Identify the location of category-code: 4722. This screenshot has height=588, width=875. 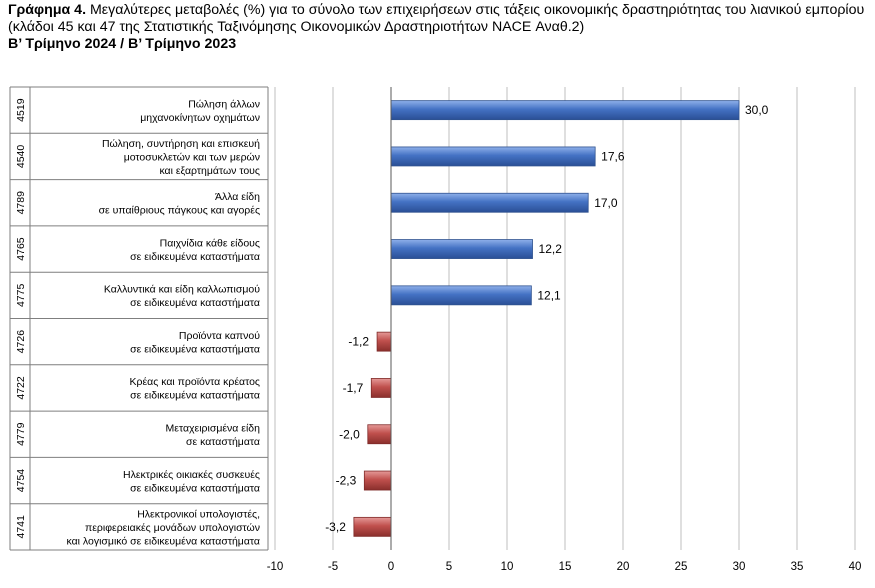
(21, 388).